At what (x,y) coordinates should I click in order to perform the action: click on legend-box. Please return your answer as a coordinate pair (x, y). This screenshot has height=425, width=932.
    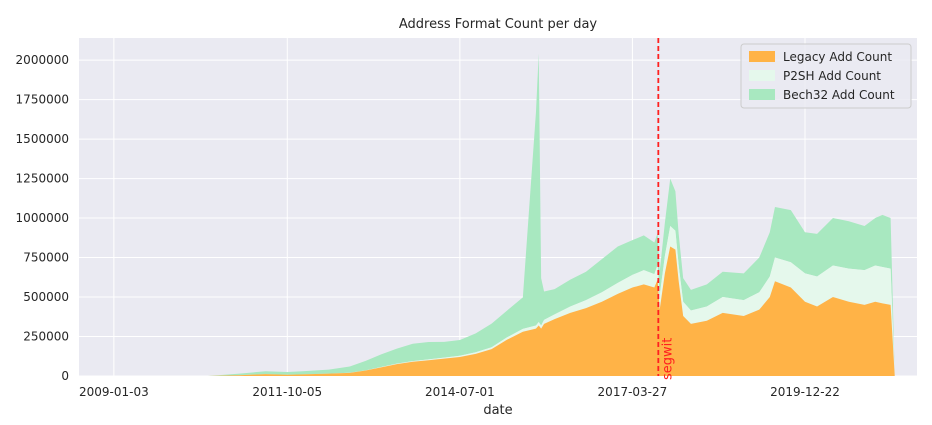
    Looking at the image, I should click on (826, 76).